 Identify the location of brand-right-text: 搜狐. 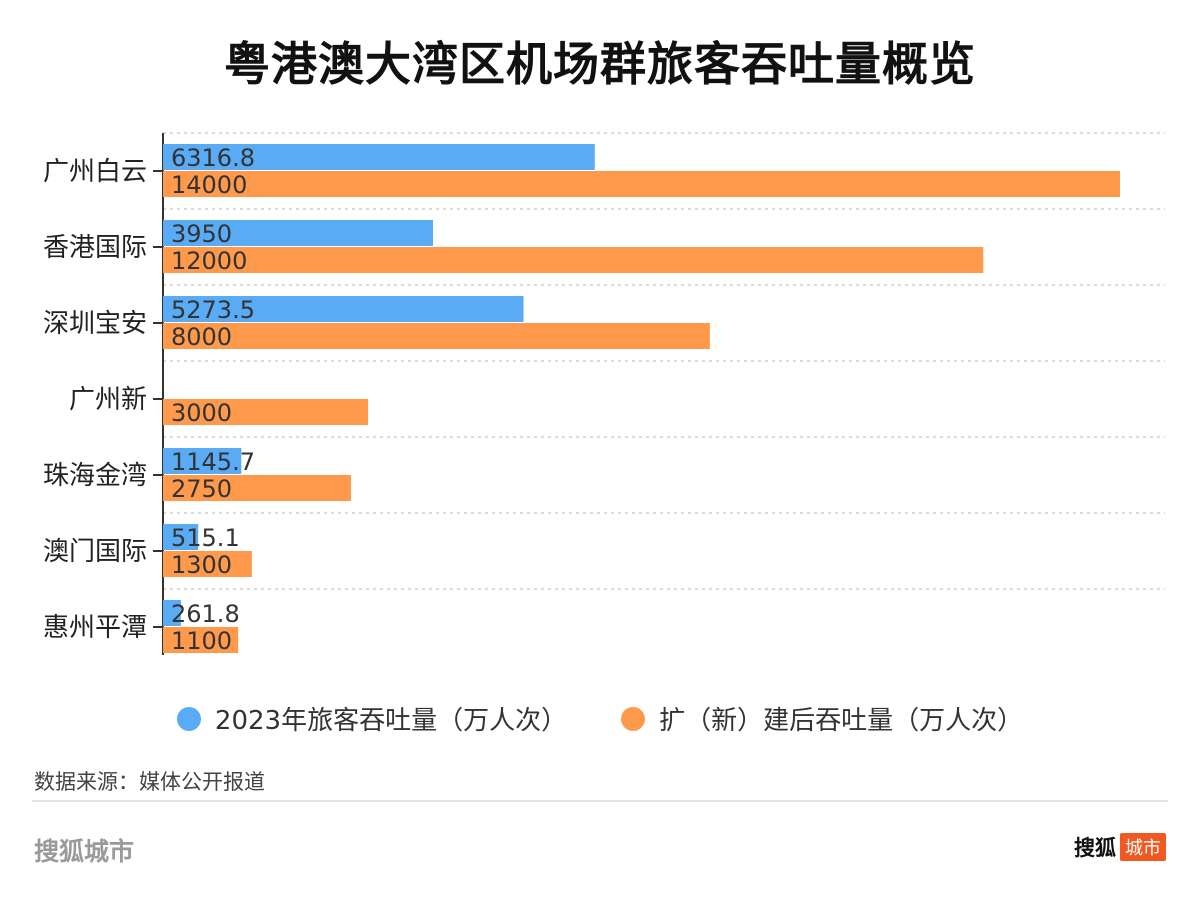
(1095, 848).